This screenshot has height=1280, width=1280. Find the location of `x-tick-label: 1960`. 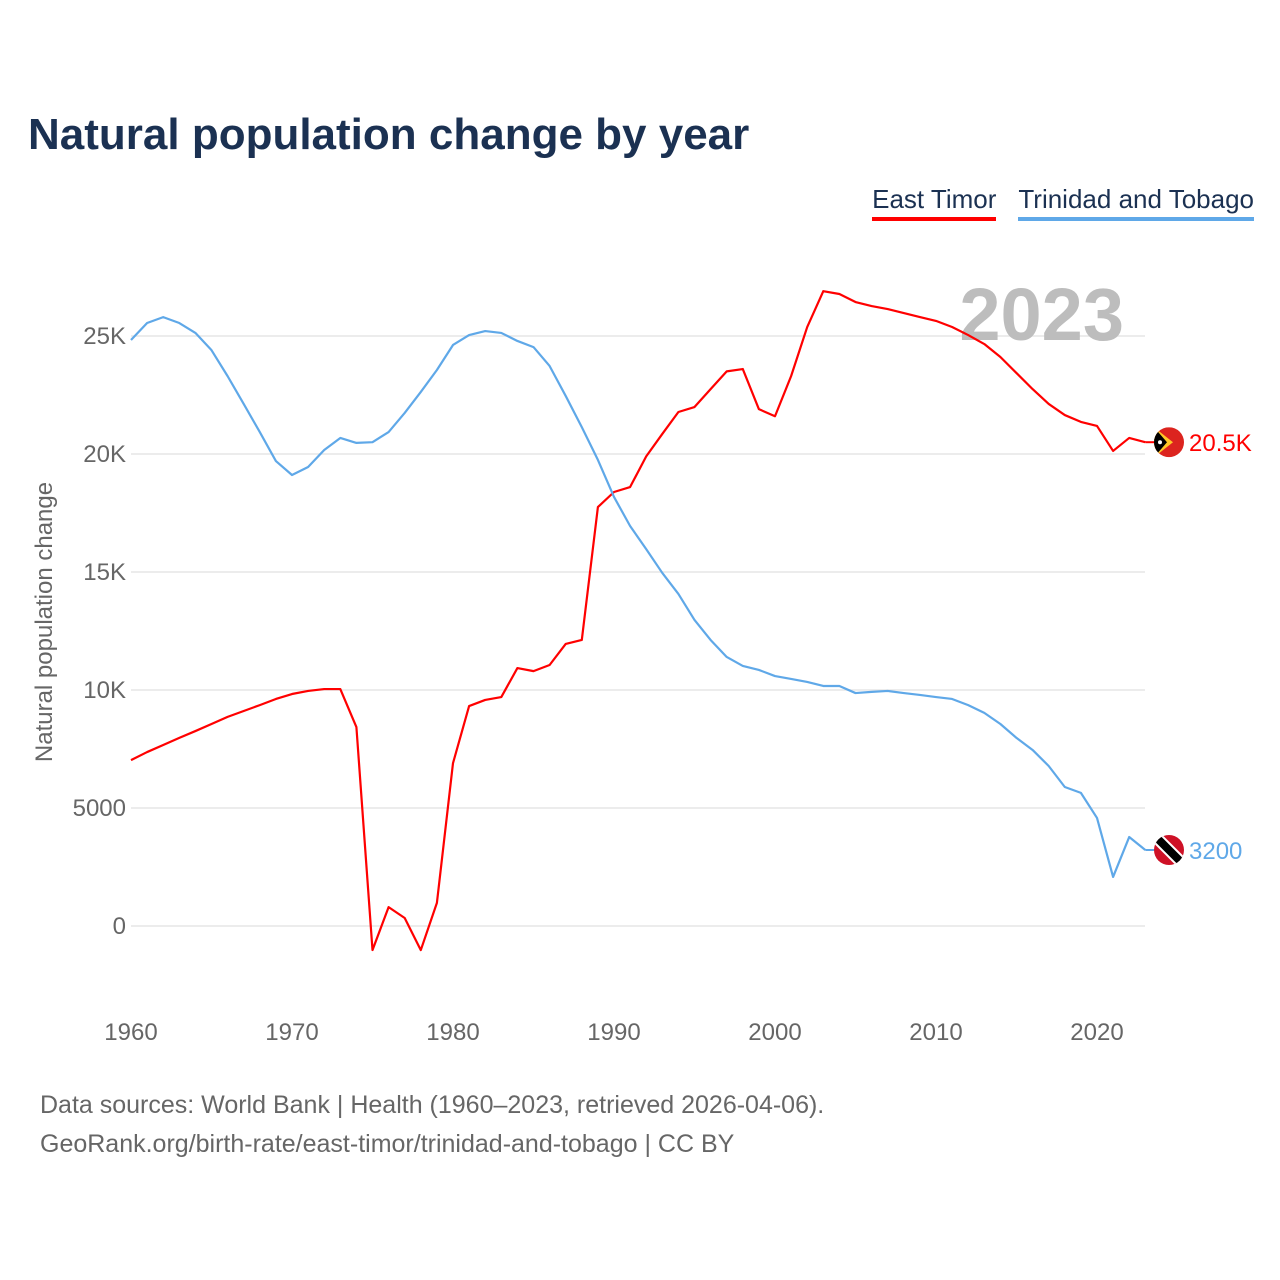

x-tick-label: 1960 is located at coordinates (130, 1032).